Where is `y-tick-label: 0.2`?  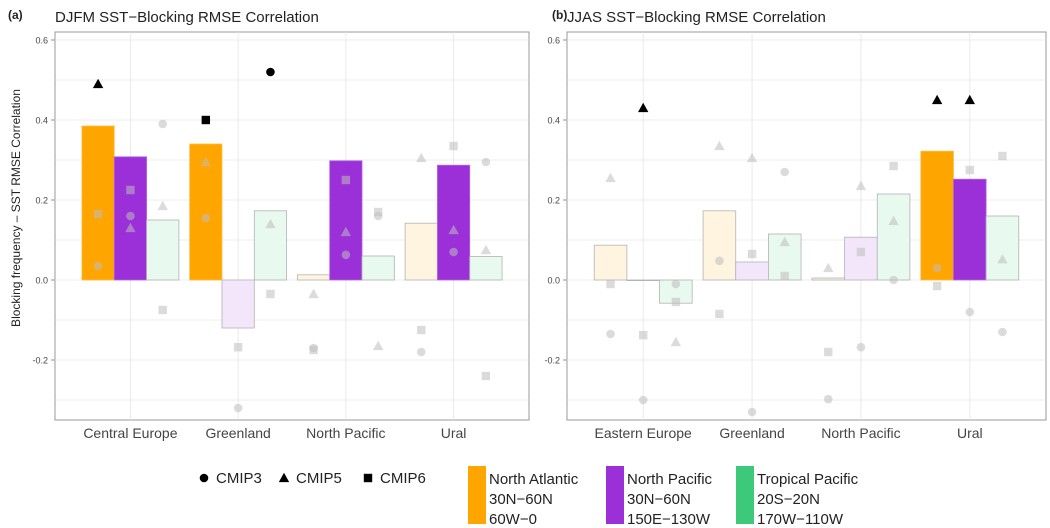 y-tick-label: 0.2 is located at coordinates (41, 201).